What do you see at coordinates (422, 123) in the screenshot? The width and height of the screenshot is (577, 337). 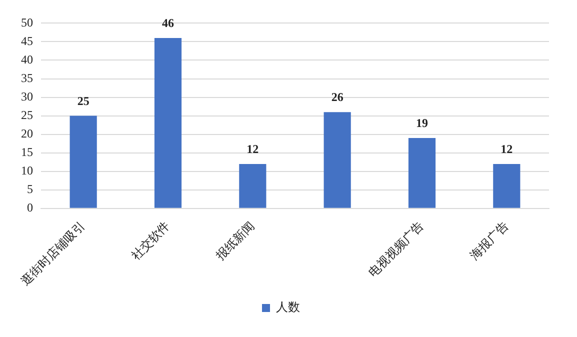 I see `data-label: 19` at bounding box center [422, 123].